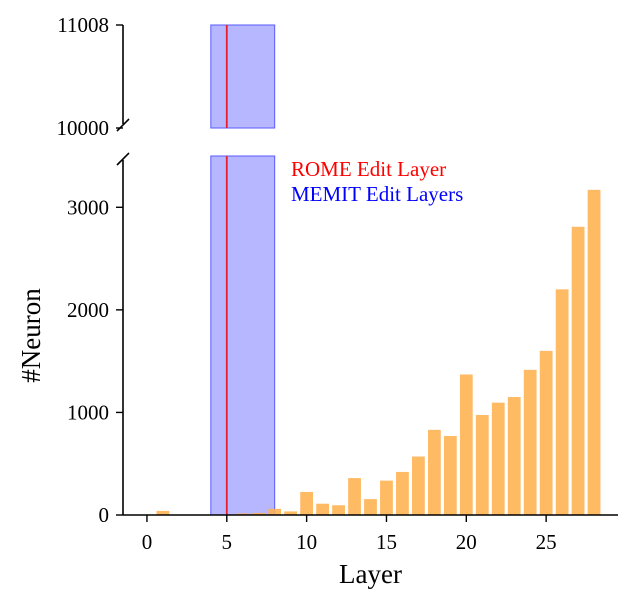 This screenshot has width=632, height=605. Describe the element at coordinates (243, 76) in the screenshot. I see `memit-edit-span-upper` at that location.